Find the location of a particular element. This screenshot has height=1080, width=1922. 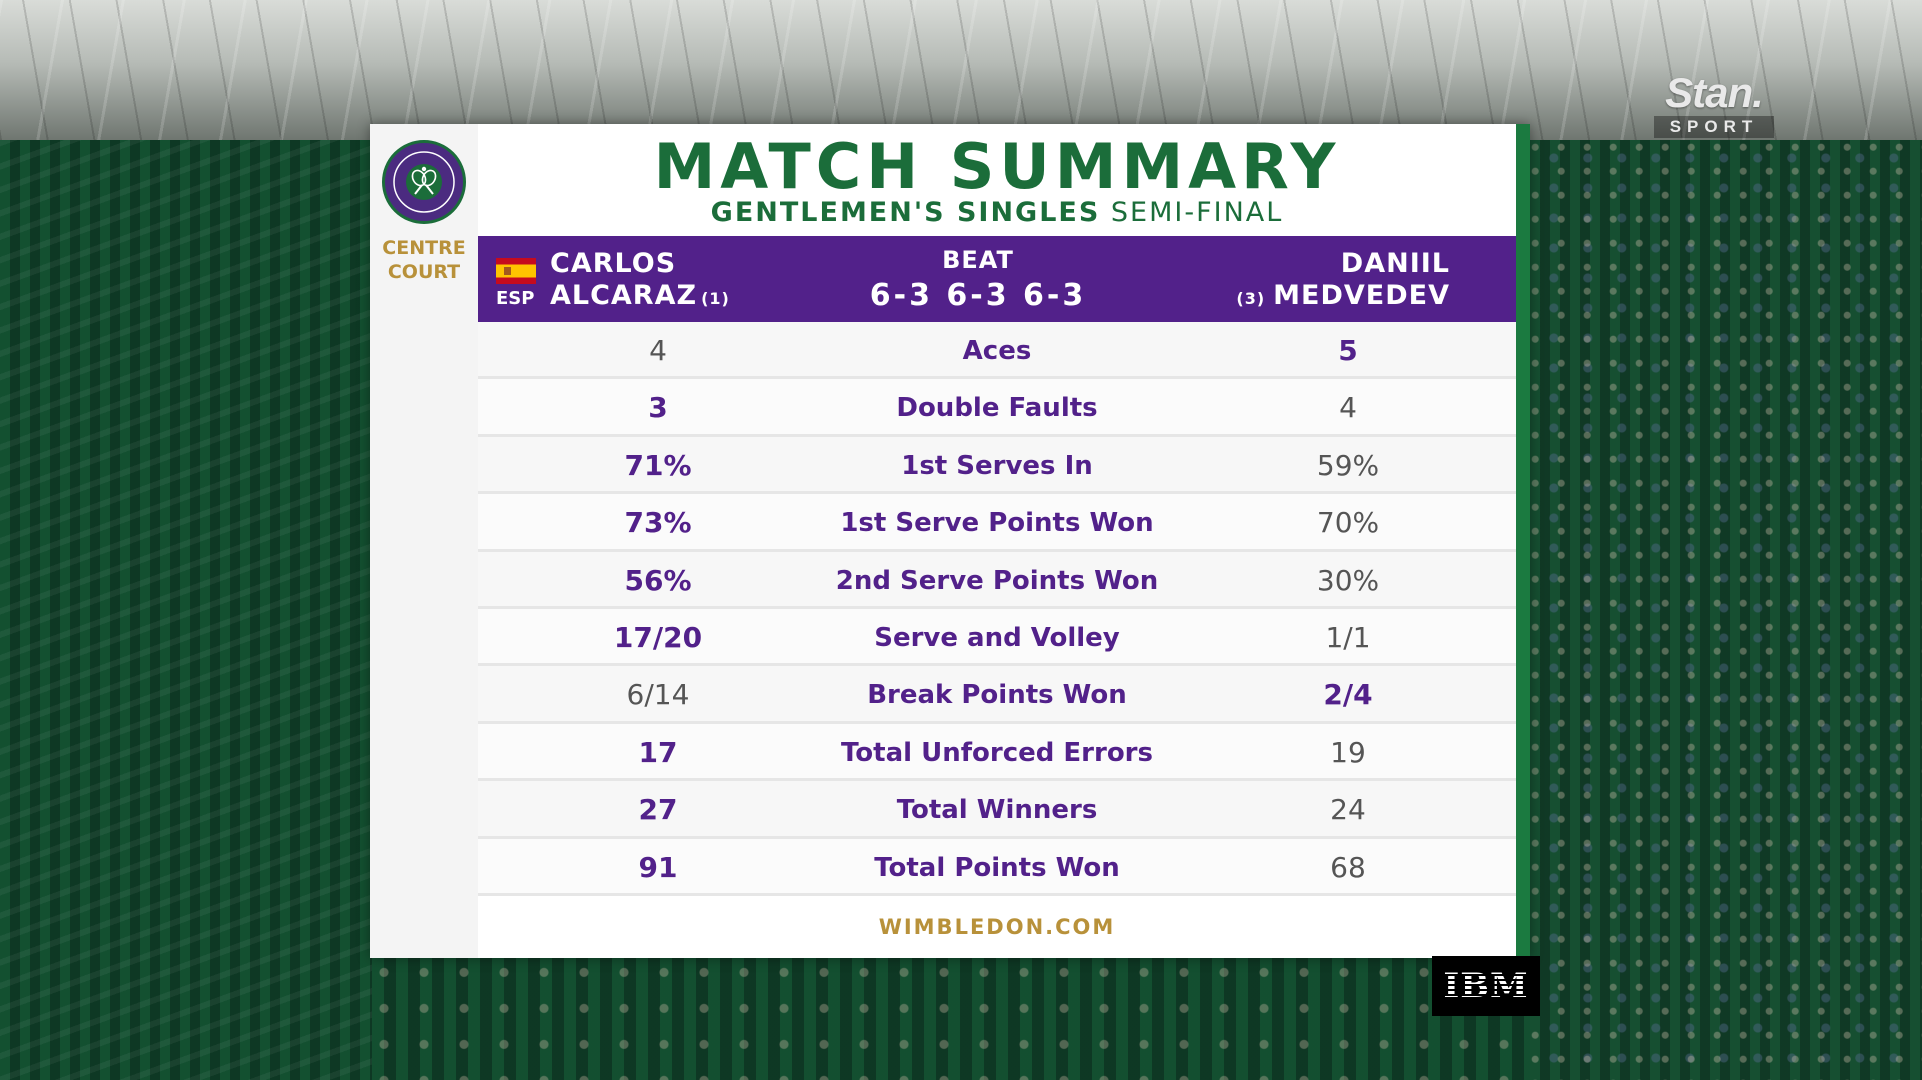

stat-row: 4 Aces 5 is located at coordinates (997, 351).